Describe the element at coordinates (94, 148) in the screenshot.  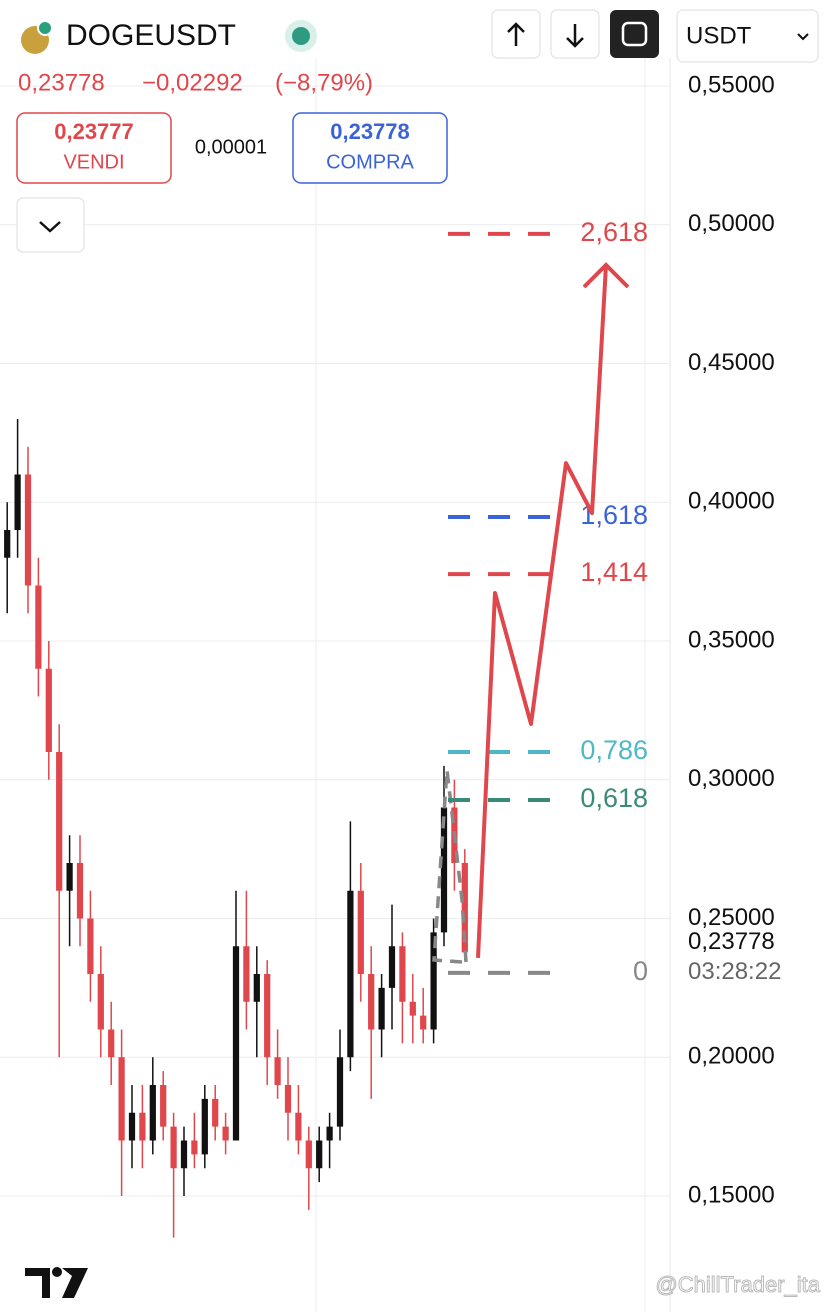
I see `sell-button` at that location.